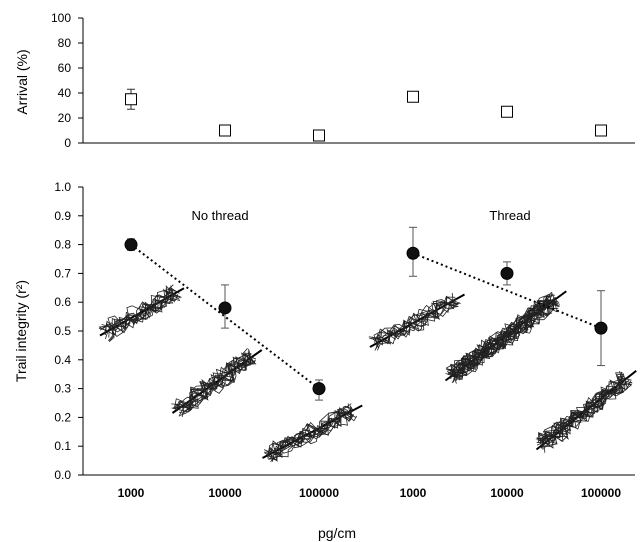  What do you see at coordinates (67, 143) in the screenshot?
I see `arrival-y-tick-label: 0` at bounding box center [67, 143].